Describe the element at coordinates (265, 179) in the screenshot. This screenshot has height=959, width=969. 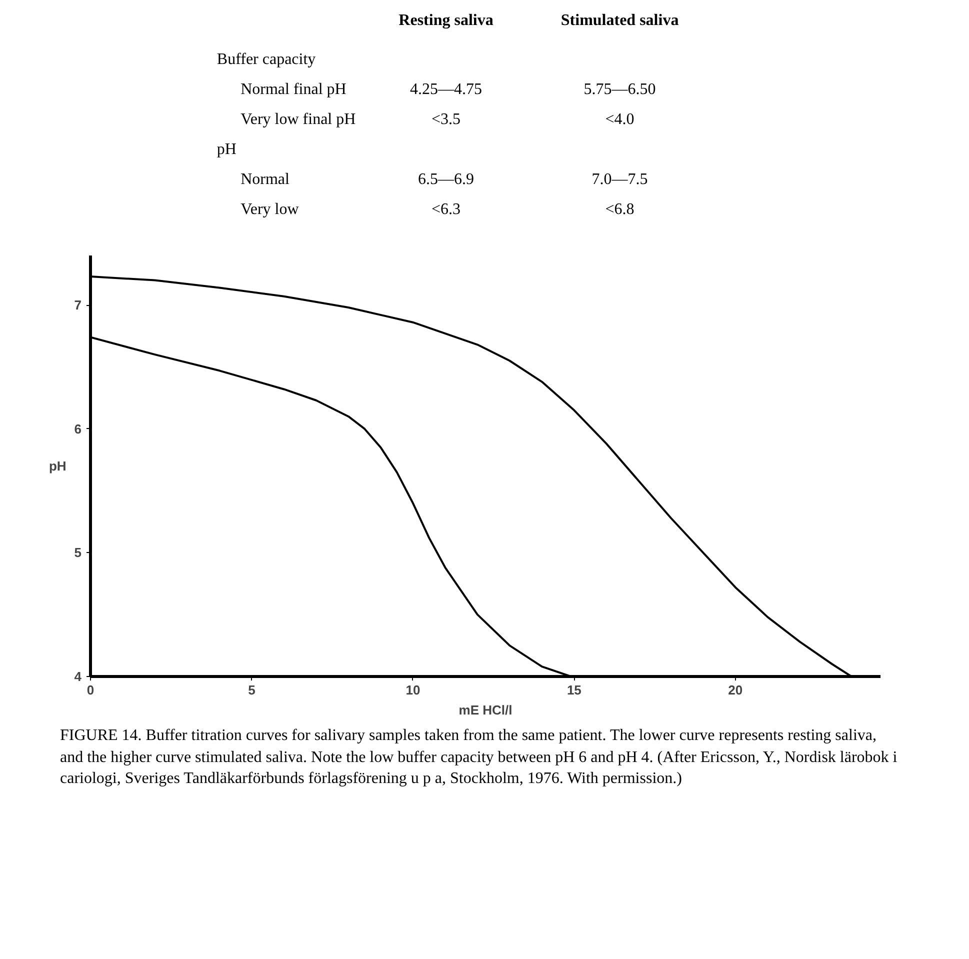
I see `category-label: Normal` at that location.